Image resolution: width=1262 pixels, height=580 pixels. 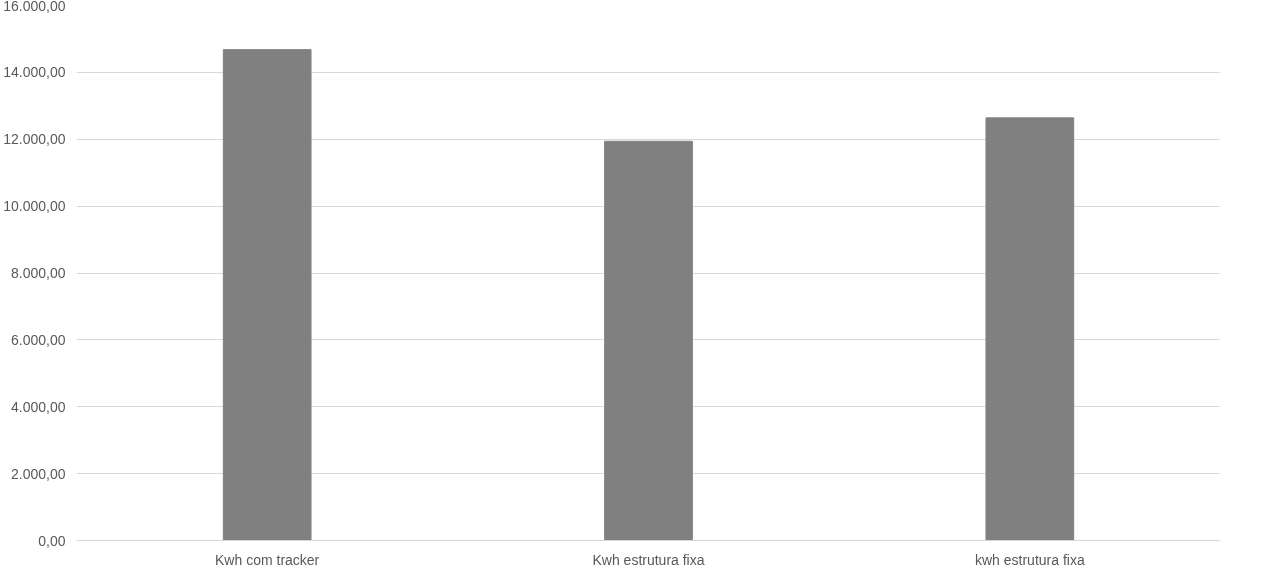 I want to click on y-tick-label: 6.000,00, so click(x=38, y=339).